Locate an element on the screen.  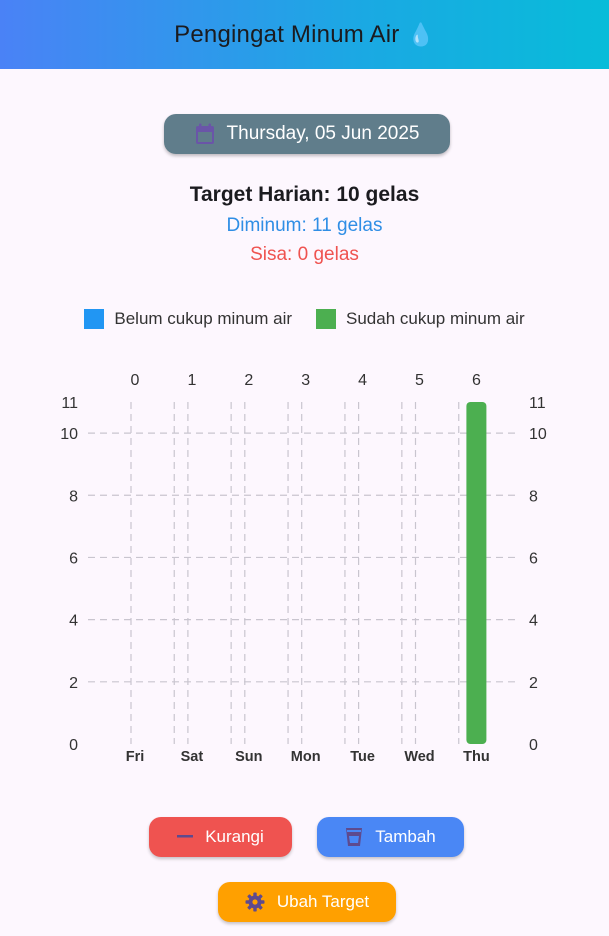
increase-button: Tambah is located at coordinates (390, 837).